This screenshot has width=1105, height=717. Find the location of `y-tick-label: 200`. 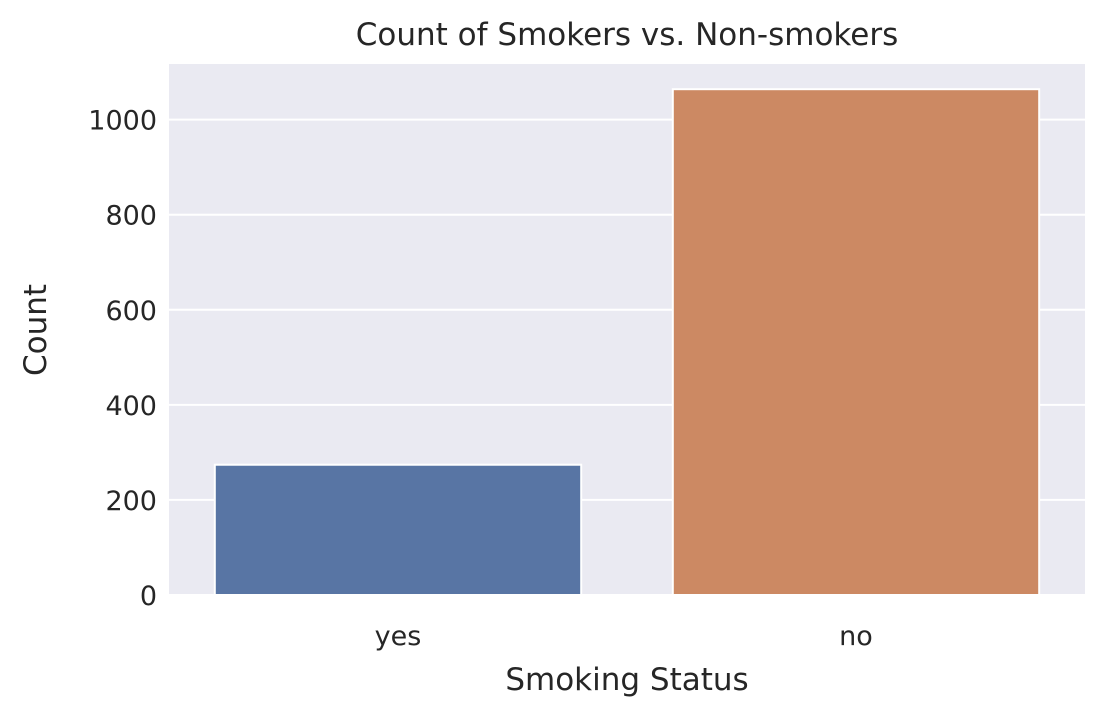

y-tick-label: 200 is located at coordinates (131, 501).